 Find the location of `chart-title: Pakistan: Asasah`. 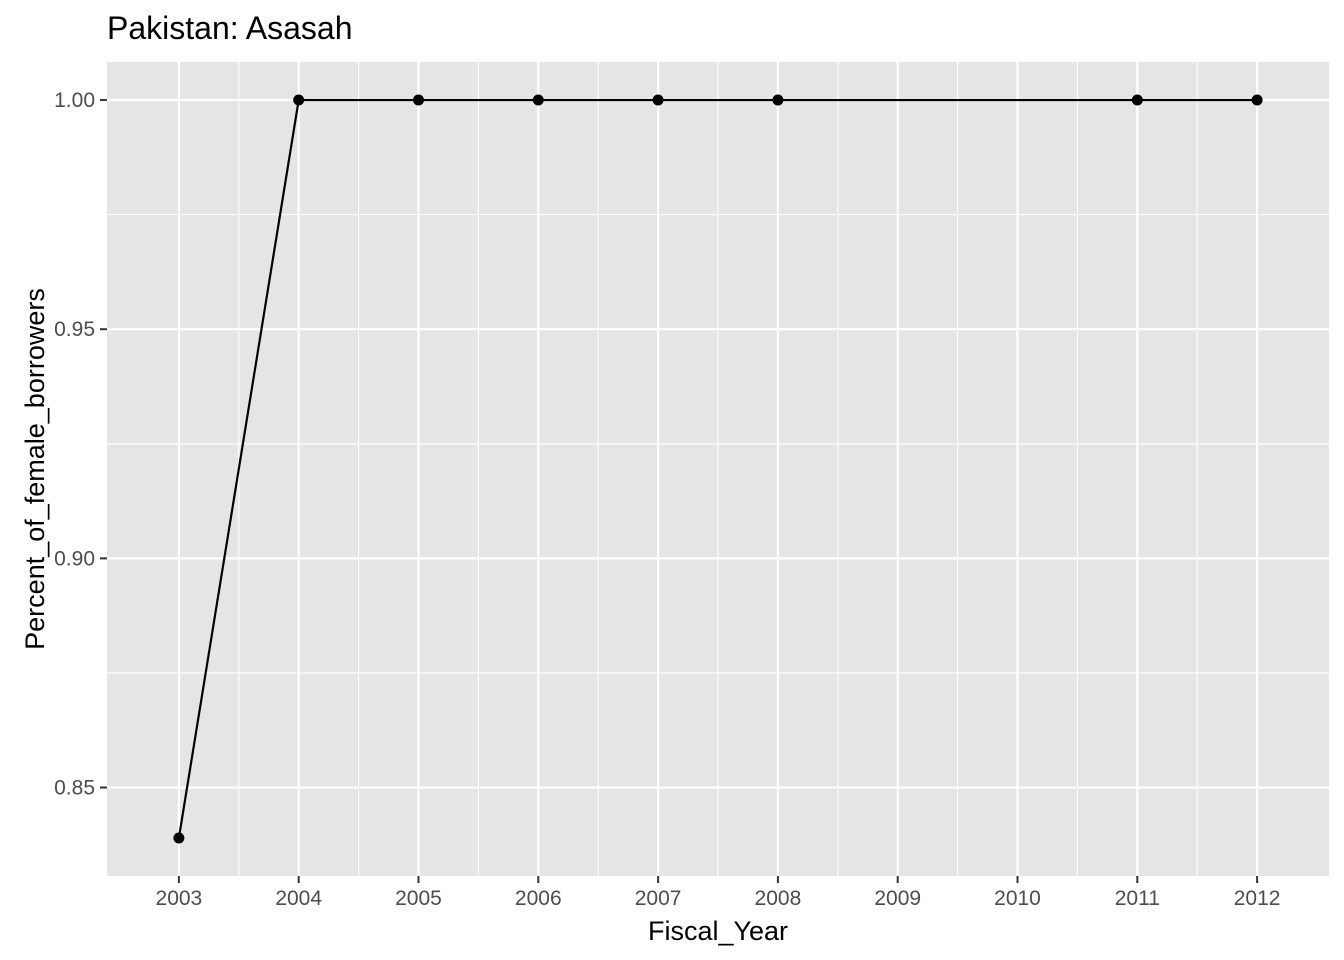

chart-title: Pakistan: Asasah is located at coordinates (229, 28).